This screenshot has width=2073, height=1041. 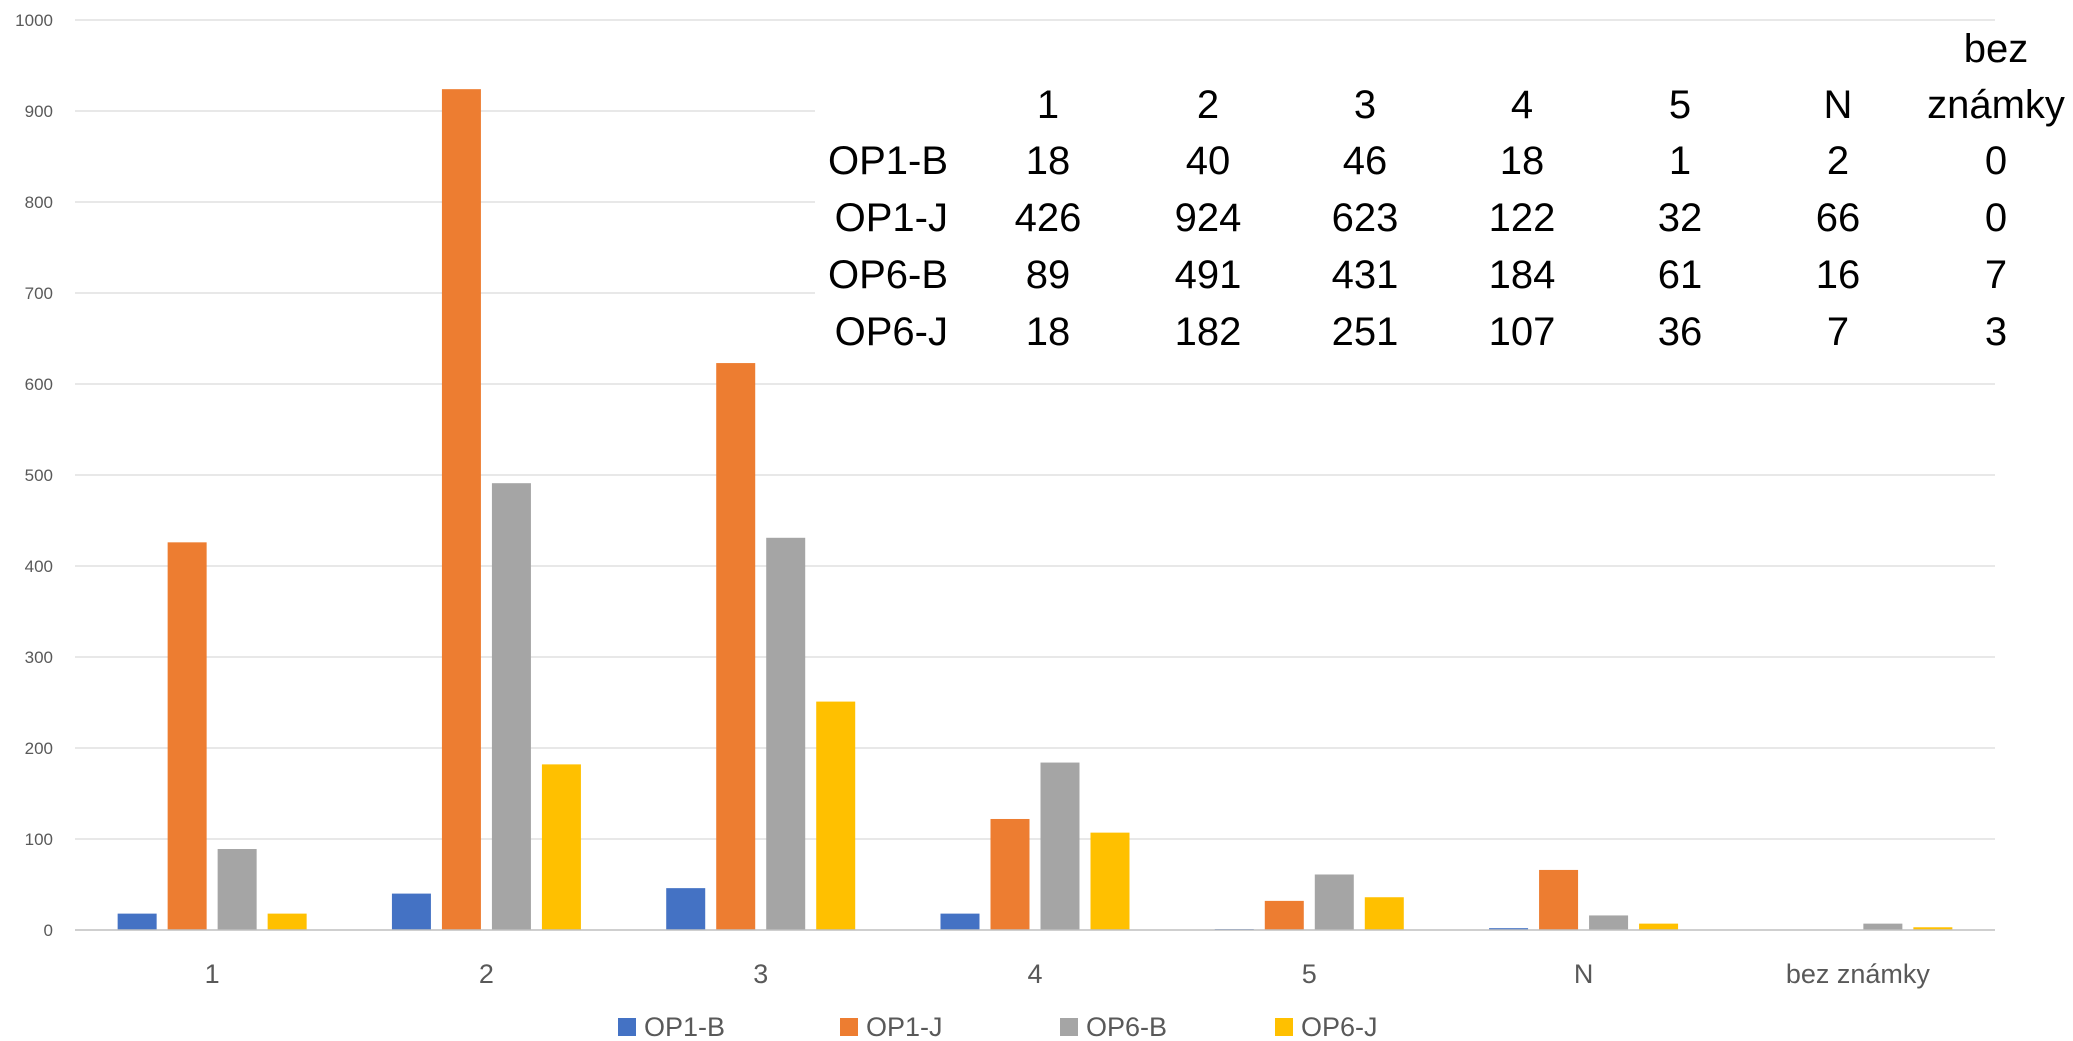 What do you see at coordinates (1996, 49) in the screenshot?
I see `table-header: bez` at bounding box center [1996, 49].